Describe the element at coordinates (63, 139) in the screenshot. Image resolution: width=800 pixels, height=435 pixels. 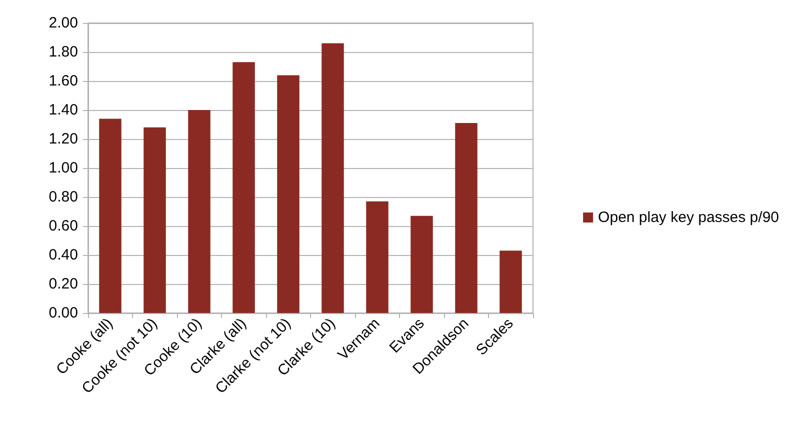
I see `y-tick-label: 1.20` at that location.